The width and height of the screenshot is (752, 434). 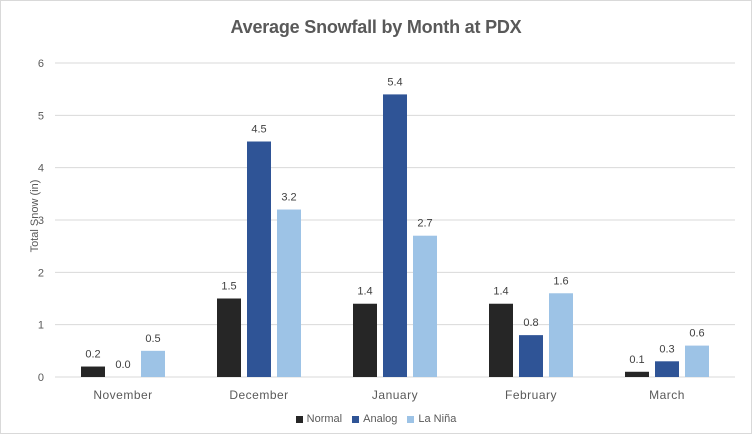 I want to click on y-tick-label: 5, so click(x=41, y=116).